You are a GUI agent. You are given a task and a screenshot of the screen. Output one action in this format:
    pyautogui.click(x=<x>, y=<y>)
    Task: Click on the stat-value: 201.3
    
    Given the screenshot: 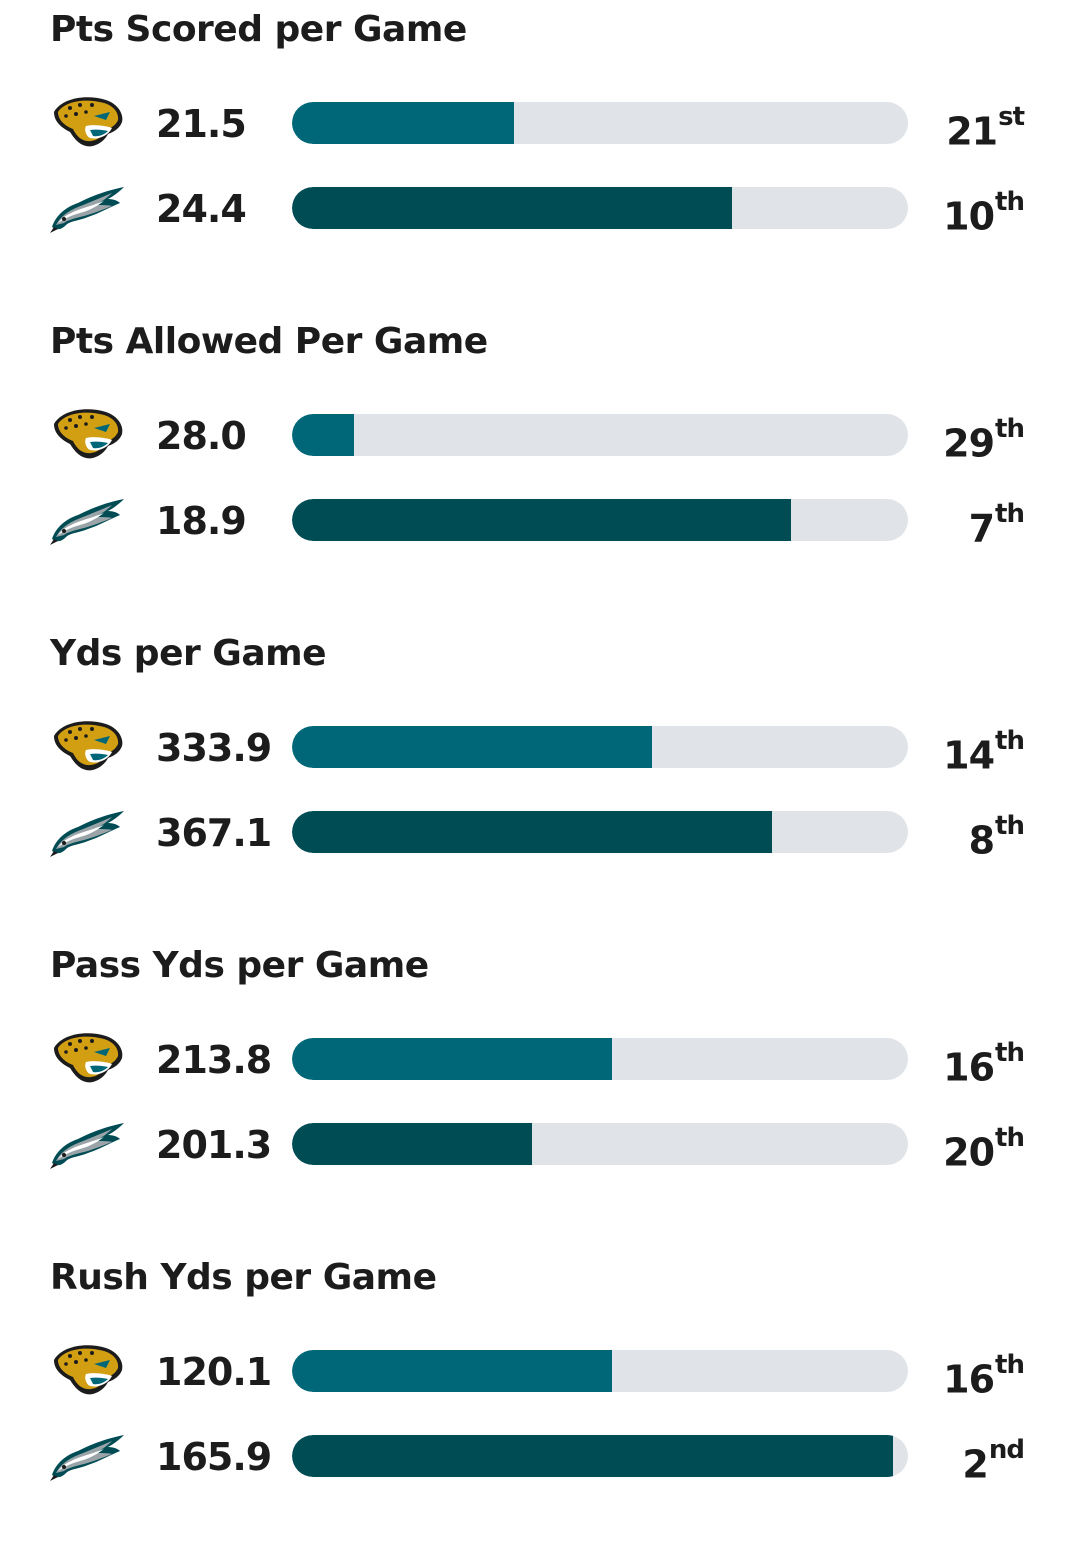 What is the action you would take?
    pyautogui.click(x=214, y=1145)
    